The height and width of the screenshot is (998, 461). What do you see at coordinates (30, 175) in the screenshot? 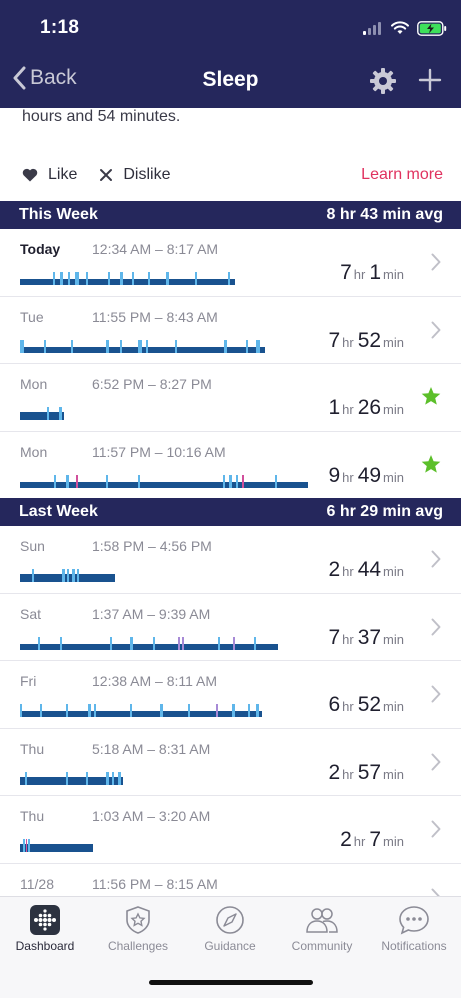
I see `heart-icon` at bounding box center [30, 175].